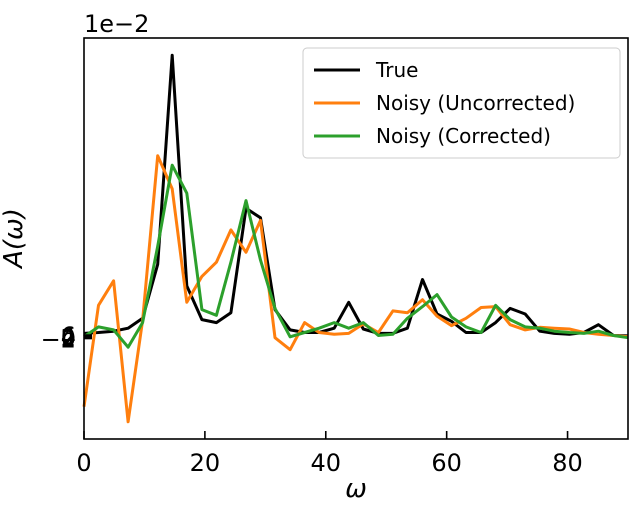 The width and height of the screenshot is (634, 506). What do you see at coordinates (463, 136) in the screenshot?
I see `legend-label-noisy-corrected: Noisy (Corrected)` at bounding box center [463, 136].